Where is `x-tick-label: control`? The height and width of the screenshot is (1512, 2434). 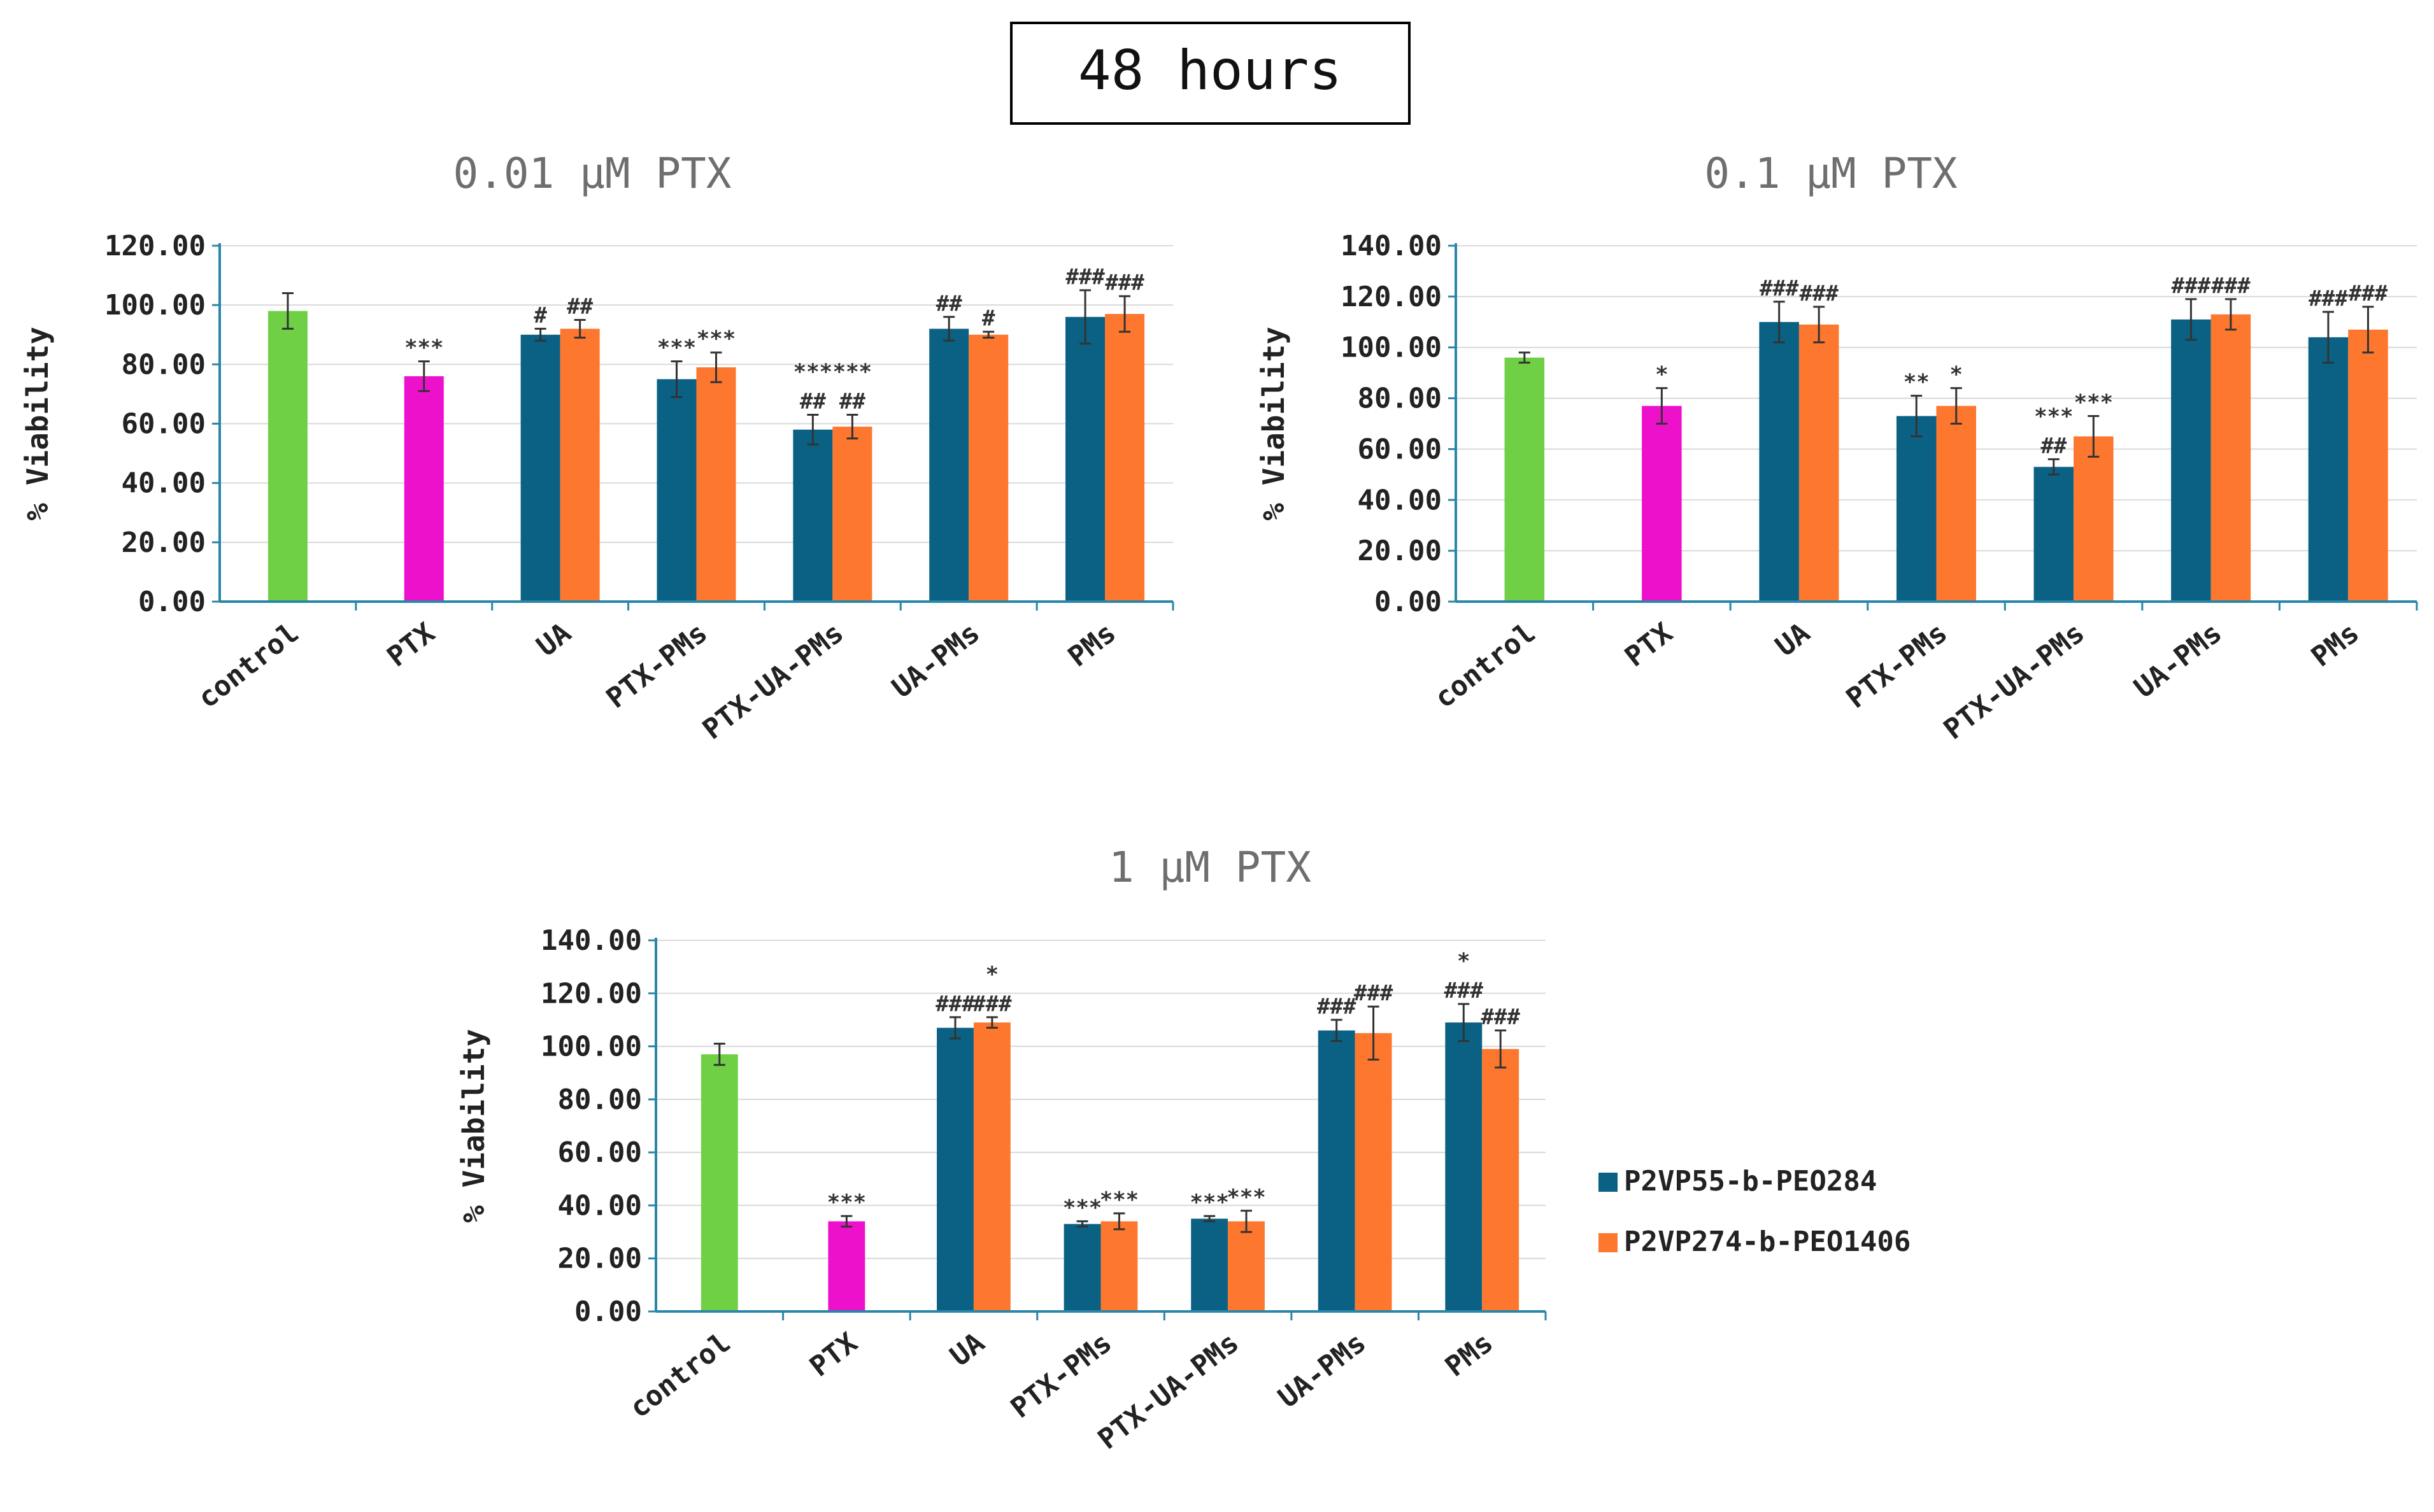 x-tick-label: control is located at coordinates (1485, 665).